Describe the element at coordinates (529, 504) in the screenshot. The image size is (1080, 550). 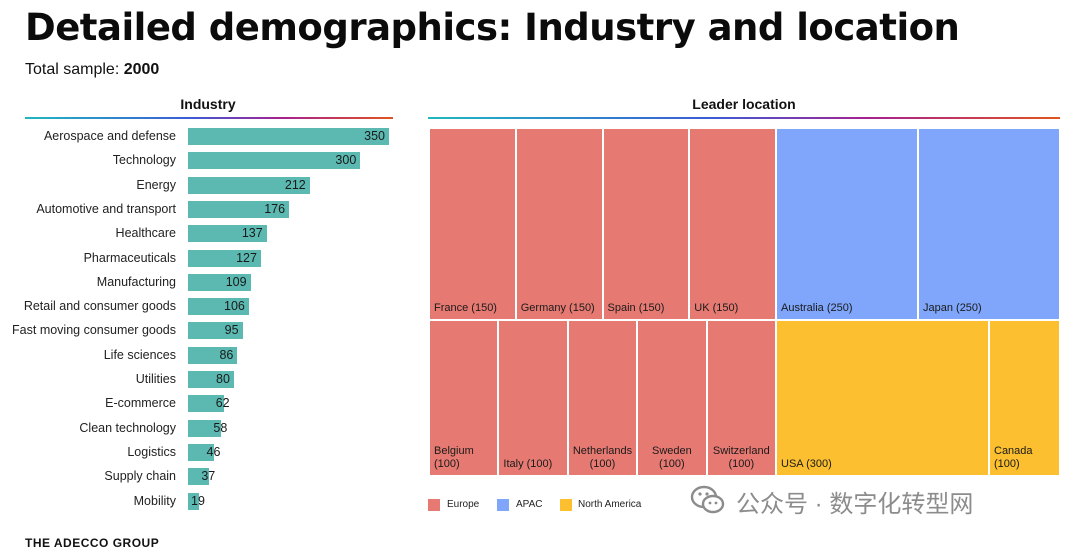
I see `legend-label-apac: APAC` at that location.